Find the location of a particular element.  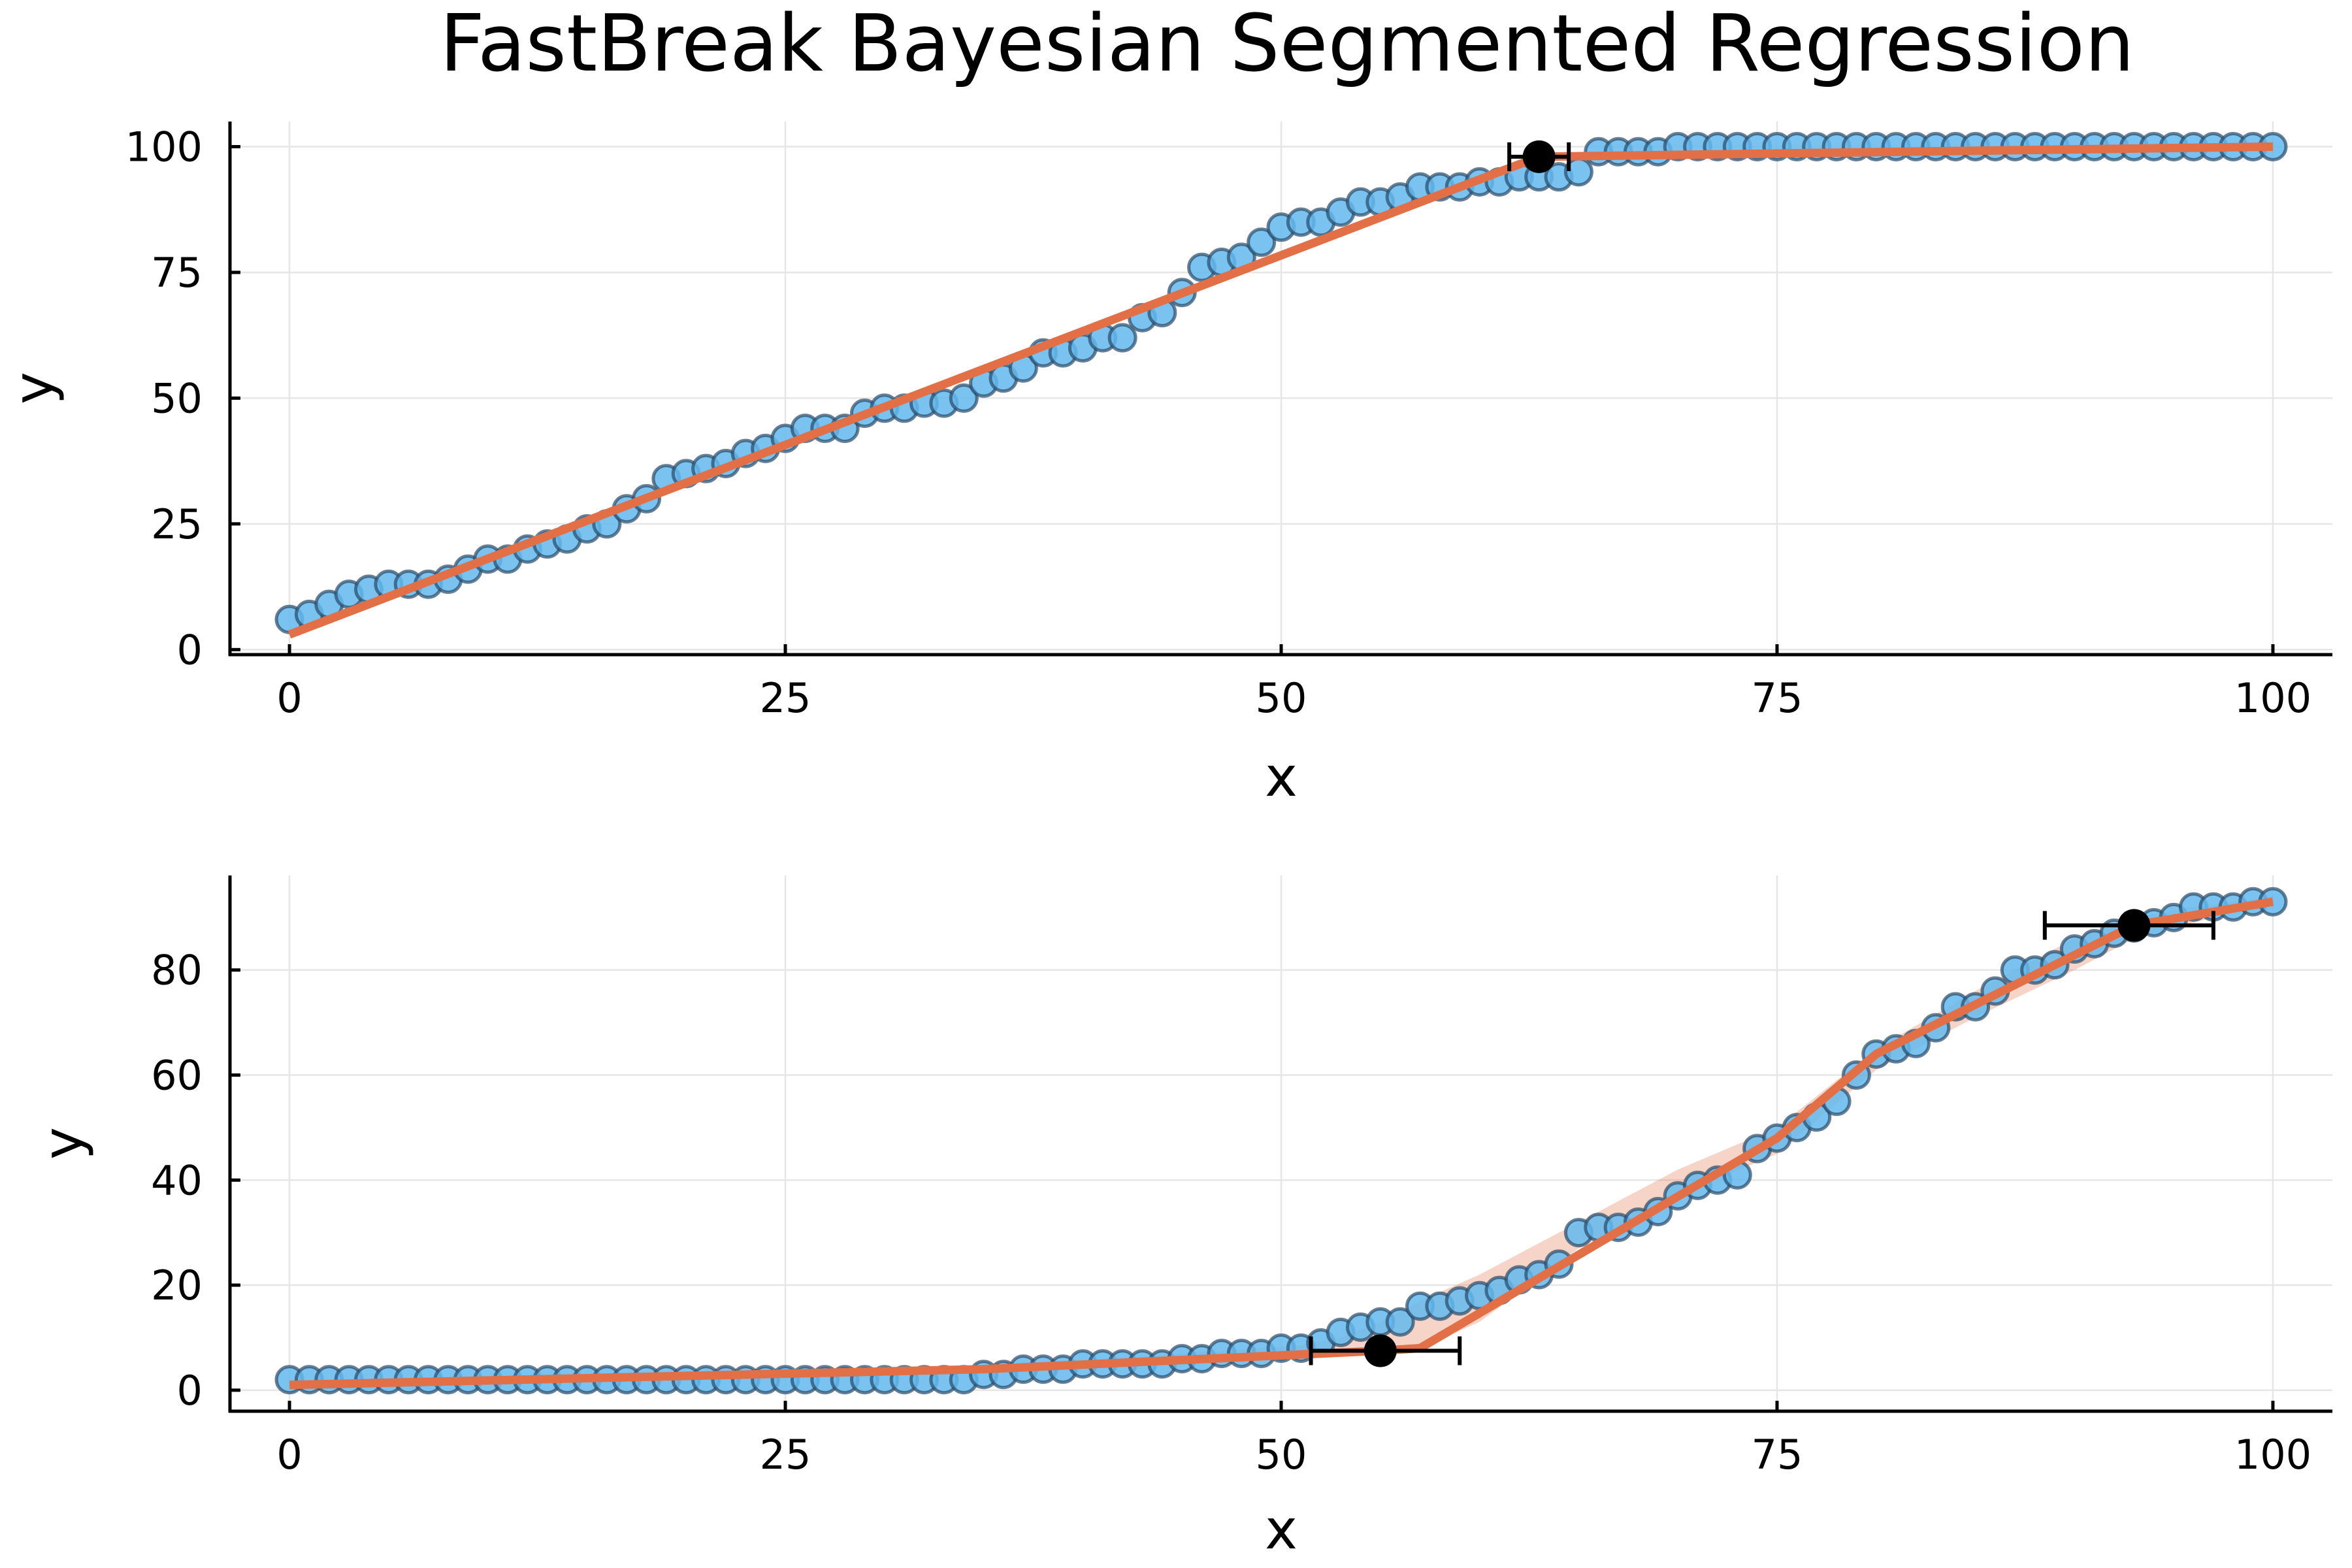

y-tick-label: 40 is located at coordinates (177, 1180).